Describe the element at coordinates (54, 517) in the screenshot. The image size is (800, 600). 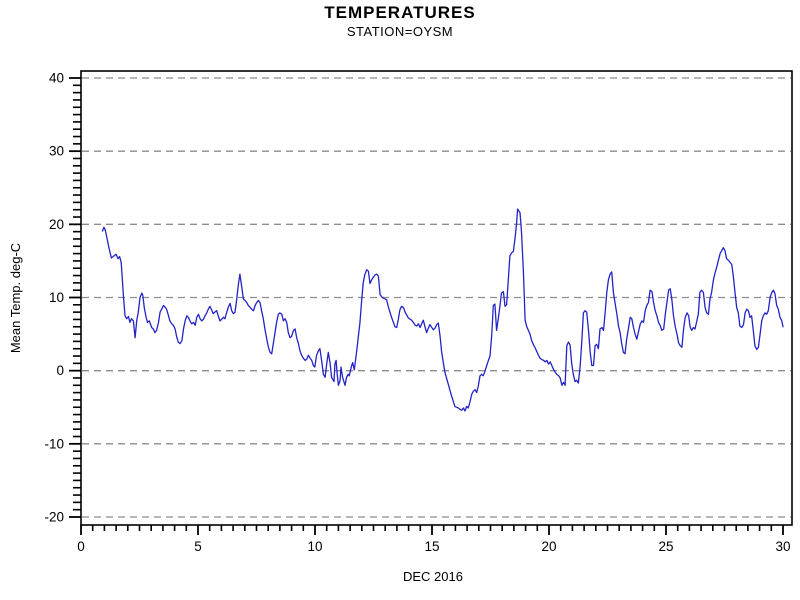
I see `y-tick-label: -20` at that location.